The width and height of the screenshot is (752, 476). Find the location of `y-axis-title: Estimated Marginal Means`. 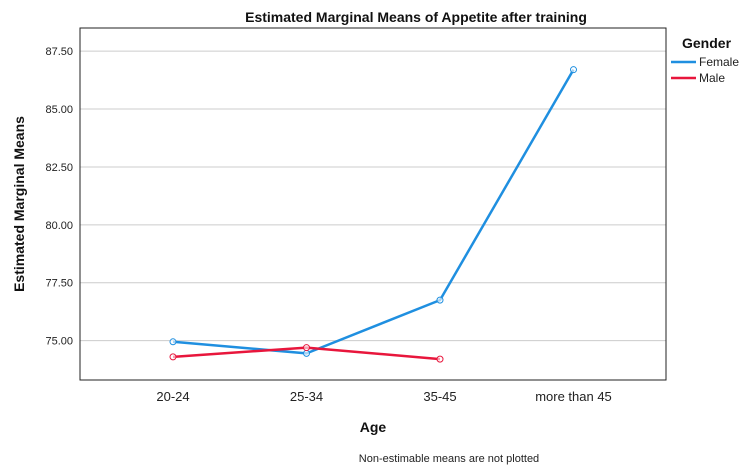

y-axis-title: Estimated Marginal Means is located at coordinates (19, 204).